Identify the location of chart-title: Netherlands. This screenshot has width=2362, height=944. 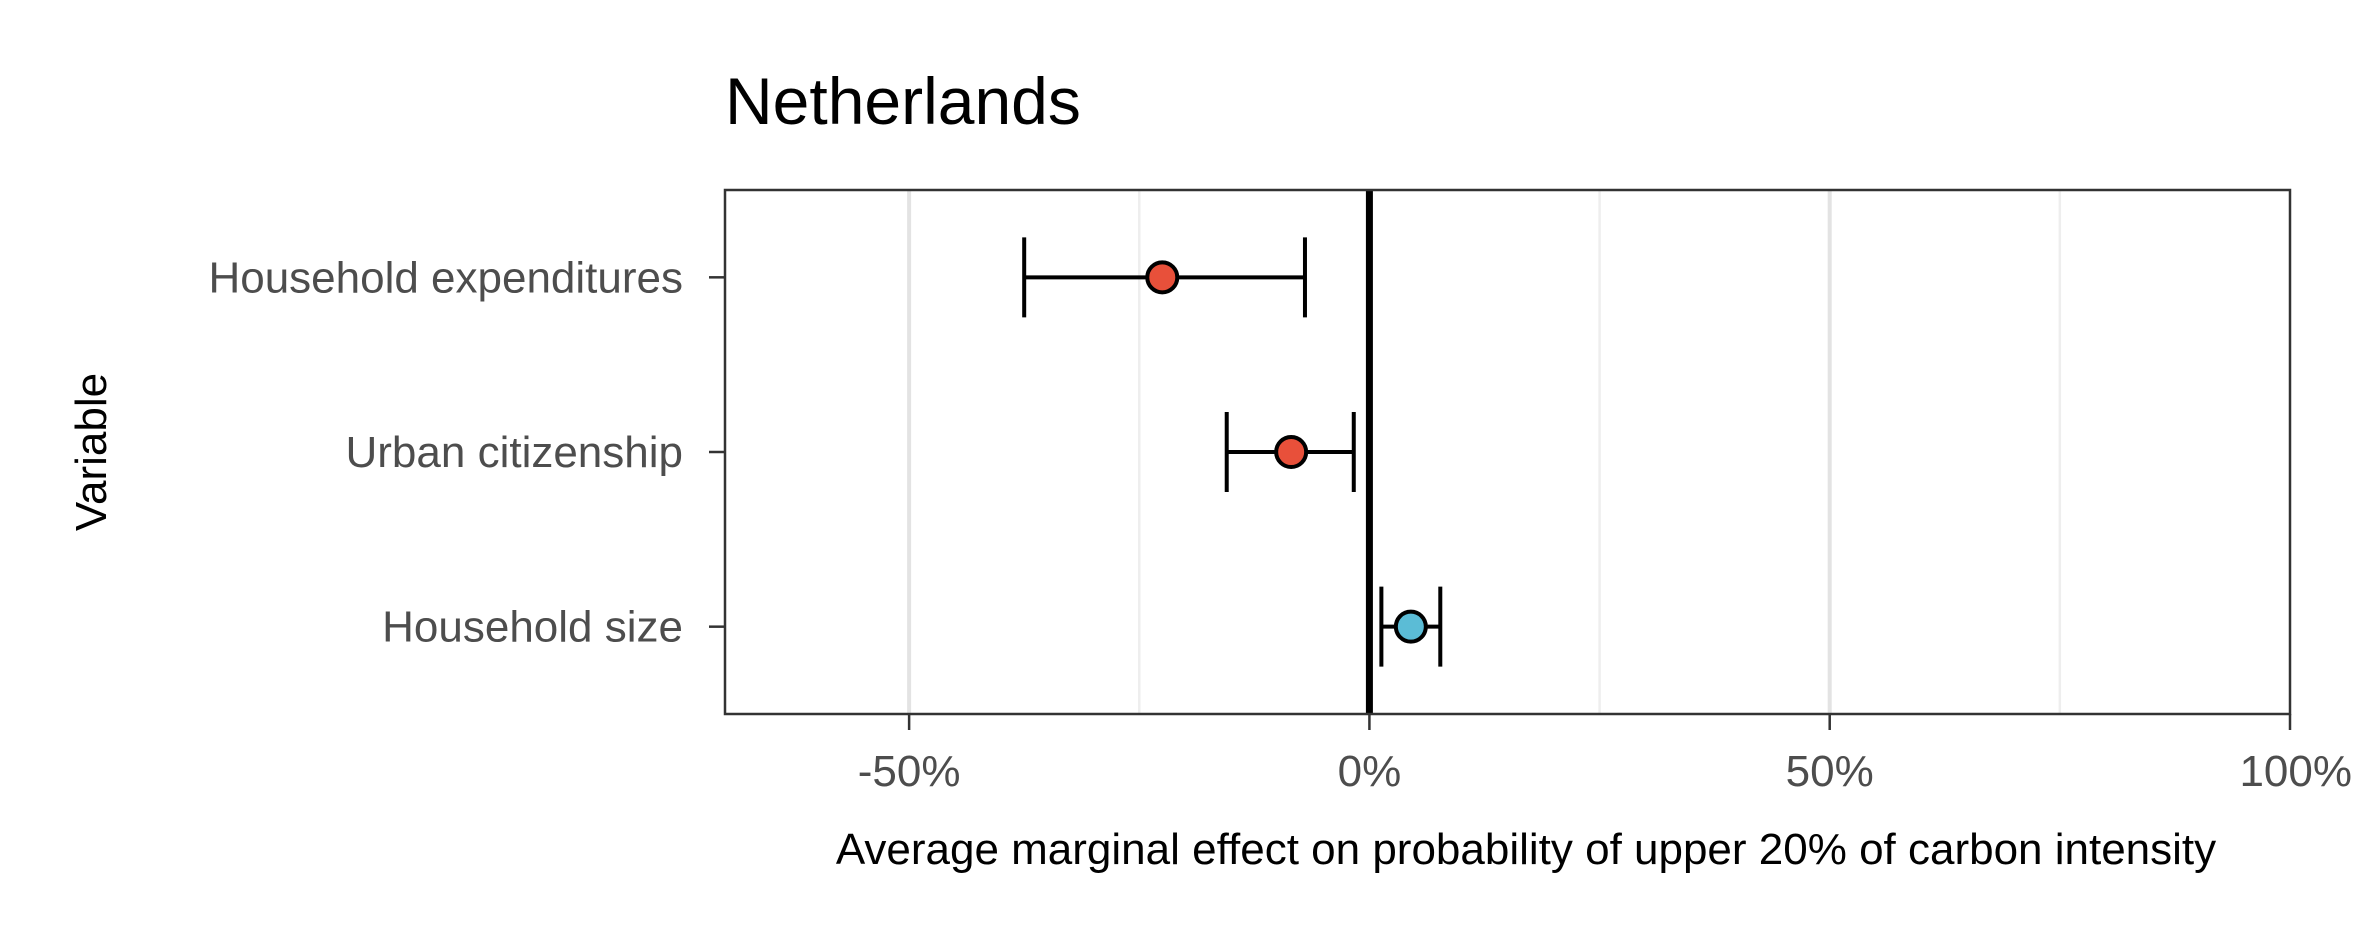
(903, 101).